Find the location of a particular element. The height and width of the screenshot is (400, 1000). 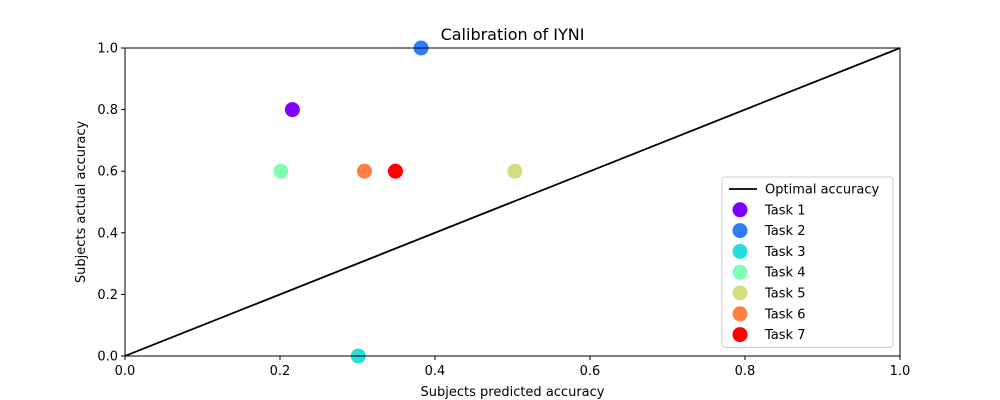

y-tick-label: 0.6 is located at coordinates (107, 172).